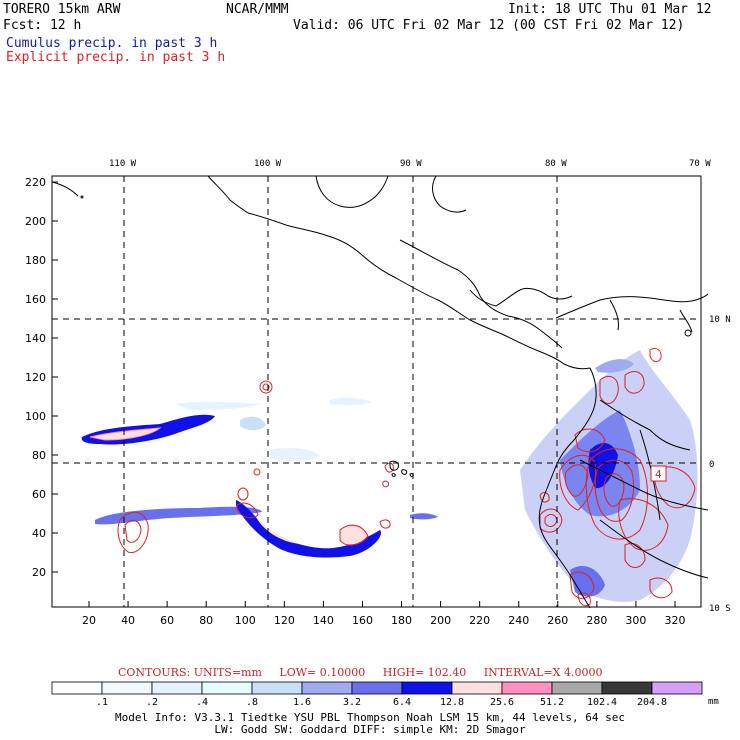 The height and width of the screenshot is (740, 740). I want to click on x-tick-label: 80, so click(206, 620).